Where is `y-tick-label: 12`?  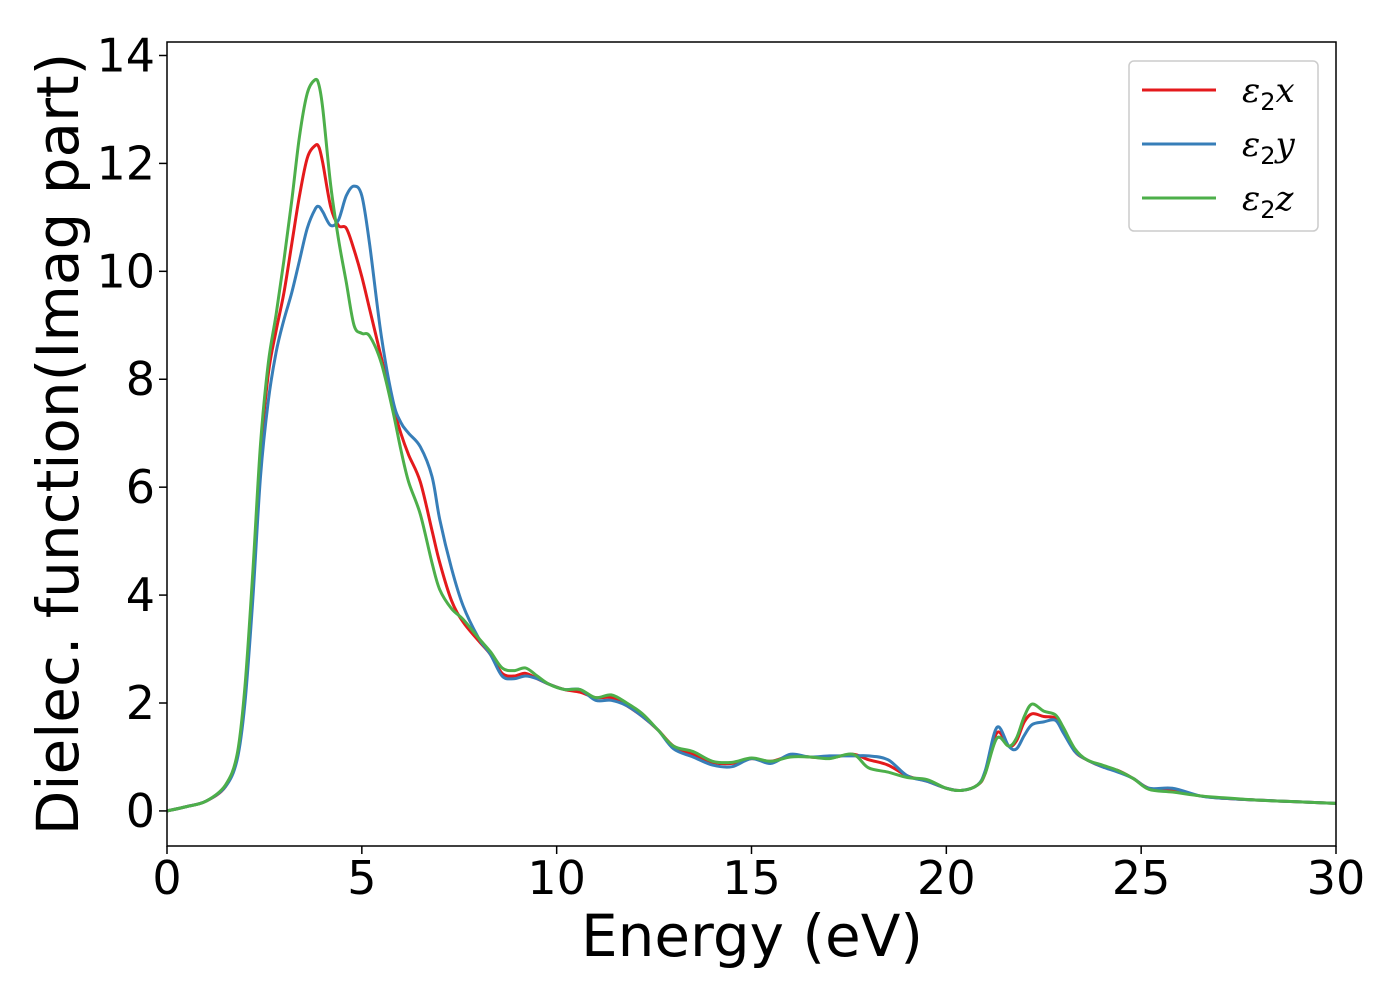 y-tick-label: 12 is located at coordinates (125, 163).